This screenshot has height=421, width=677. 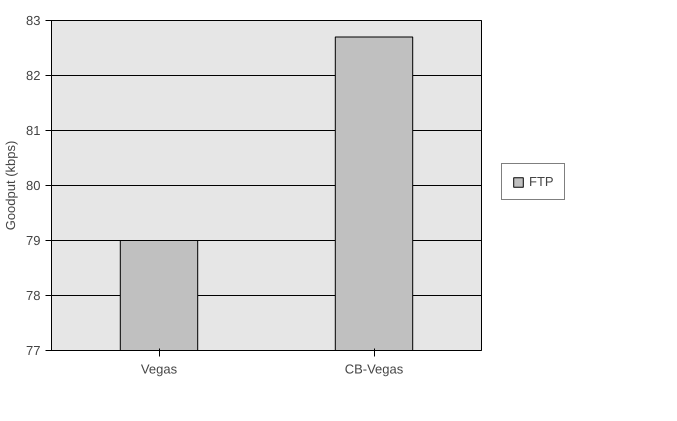 I want to click on y-tick-label: 80, so click(x=33, y=185).